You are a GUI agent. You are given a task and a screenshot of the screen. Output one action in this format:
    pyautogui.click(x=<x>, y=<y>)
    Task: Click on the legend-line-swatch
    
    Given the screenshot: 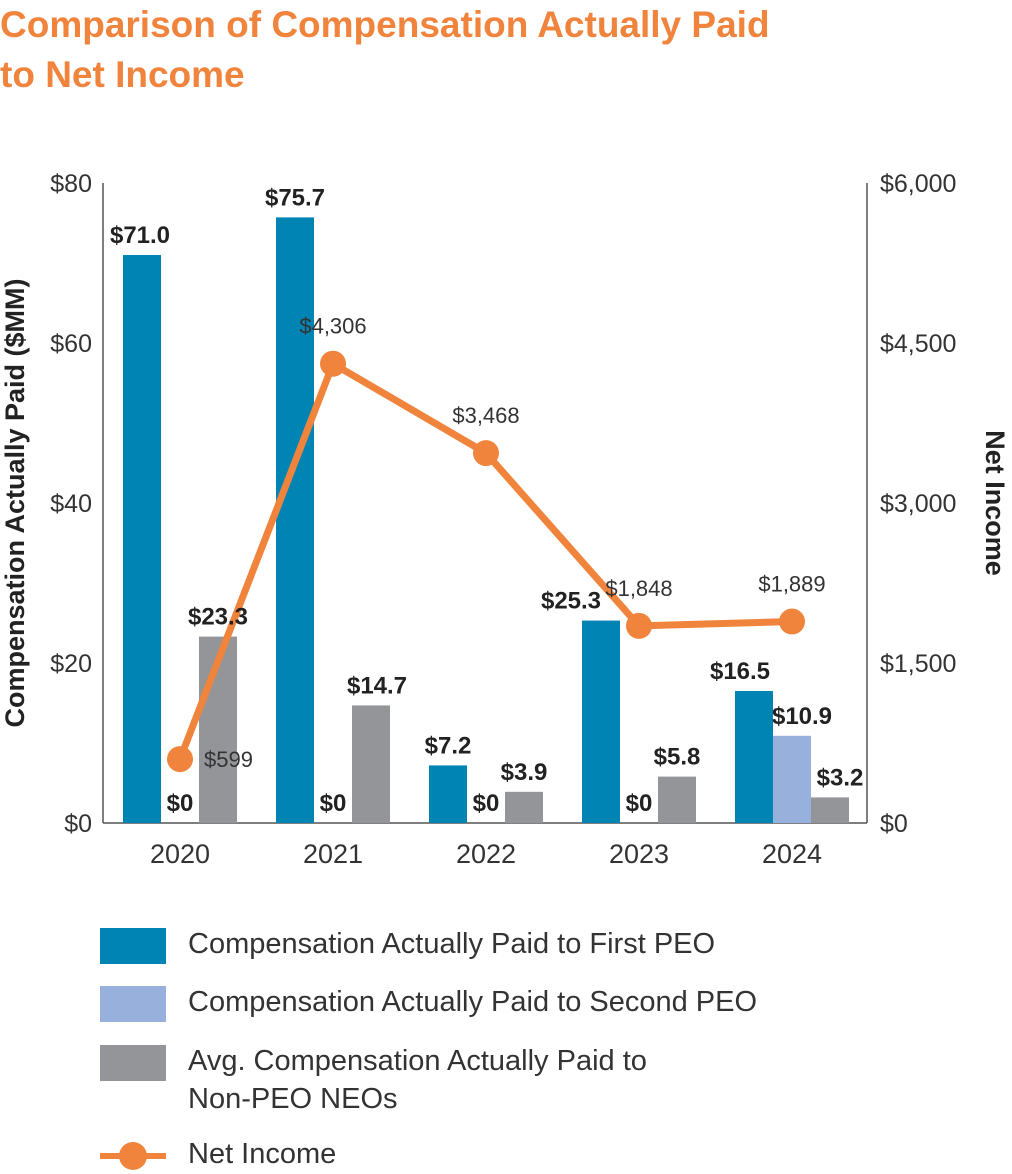 What is the action you would take?
    pyautogui.click(x=133, y=1156)
    